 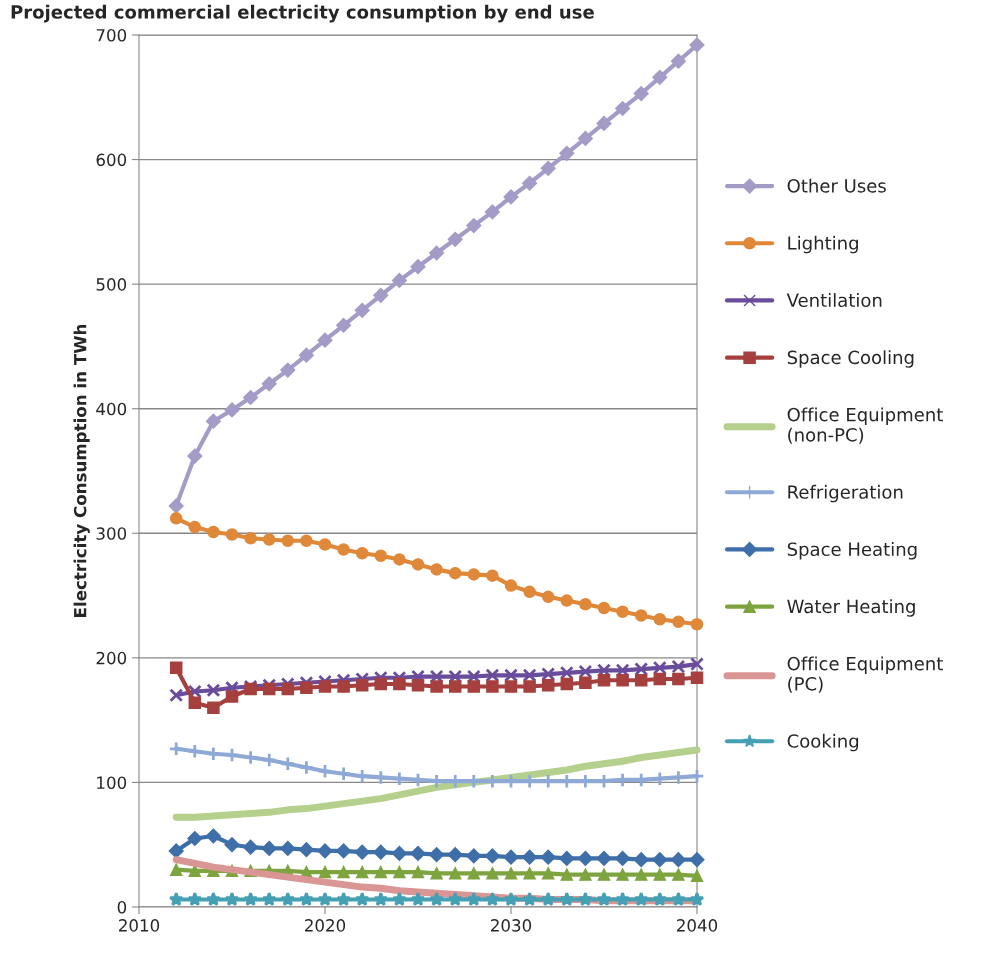 I want to click on legend-label: Office Equipment (PC), so click(x=865, y=674).